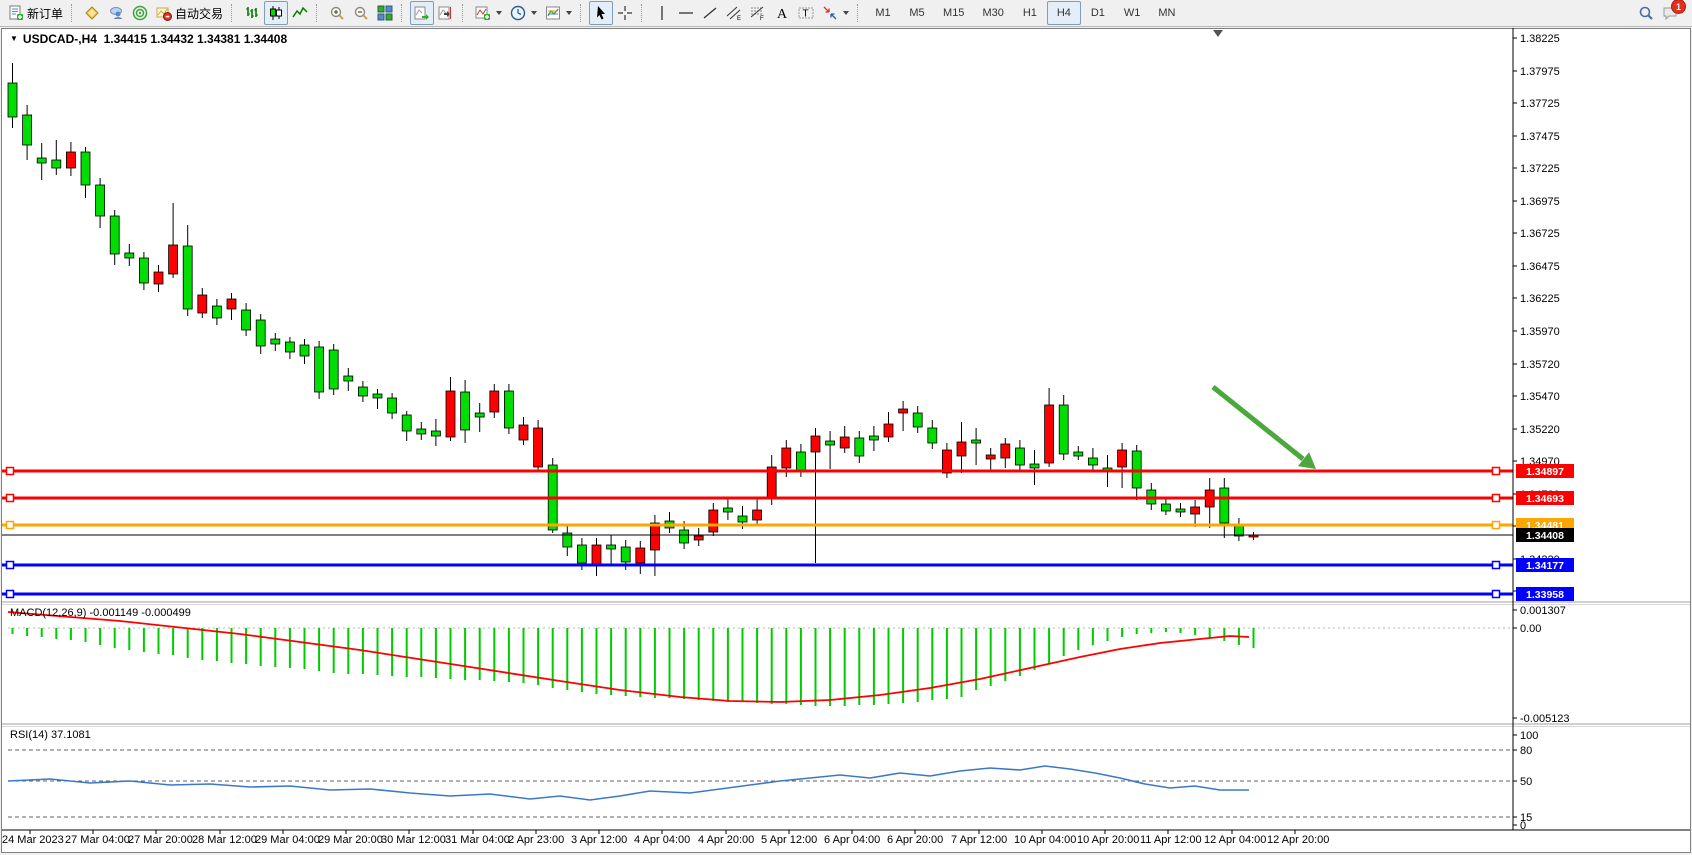  What do you see at coordinates (488, 13) in the screenshot?
I see `indicators-button` at bounding box center [488, 13].